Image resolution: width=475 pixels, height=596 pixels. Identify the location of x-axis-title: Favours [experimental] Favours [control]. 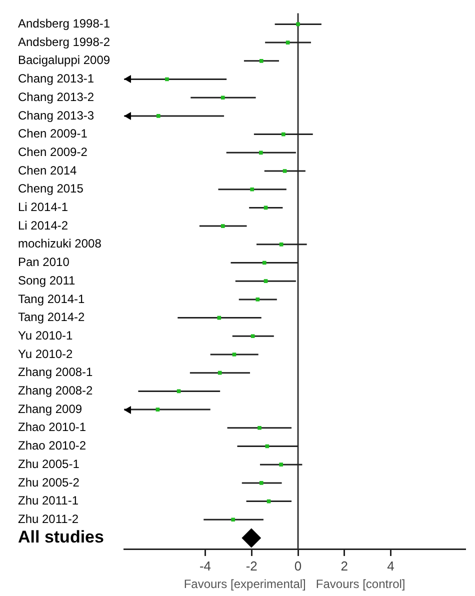
(295, 584).